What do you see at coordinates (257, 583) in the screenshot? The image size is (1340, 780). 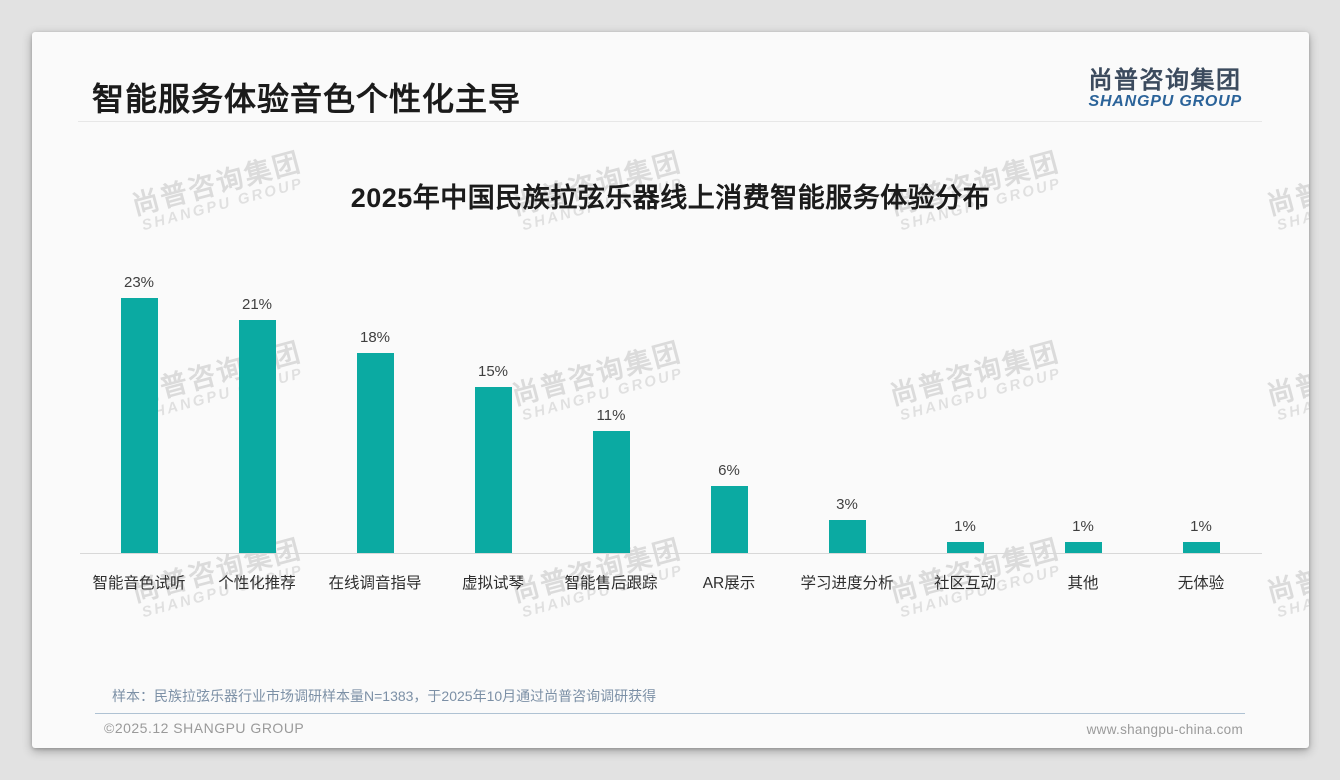 I see `category-label: 个性化推荐` at bounding box center [257, 583].